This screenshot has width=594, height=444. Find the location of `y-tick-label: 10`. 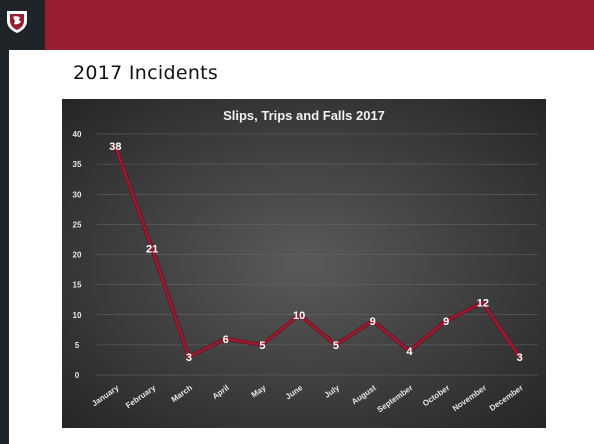

y-tick-label: 10 is located at coordinates (77, 315).